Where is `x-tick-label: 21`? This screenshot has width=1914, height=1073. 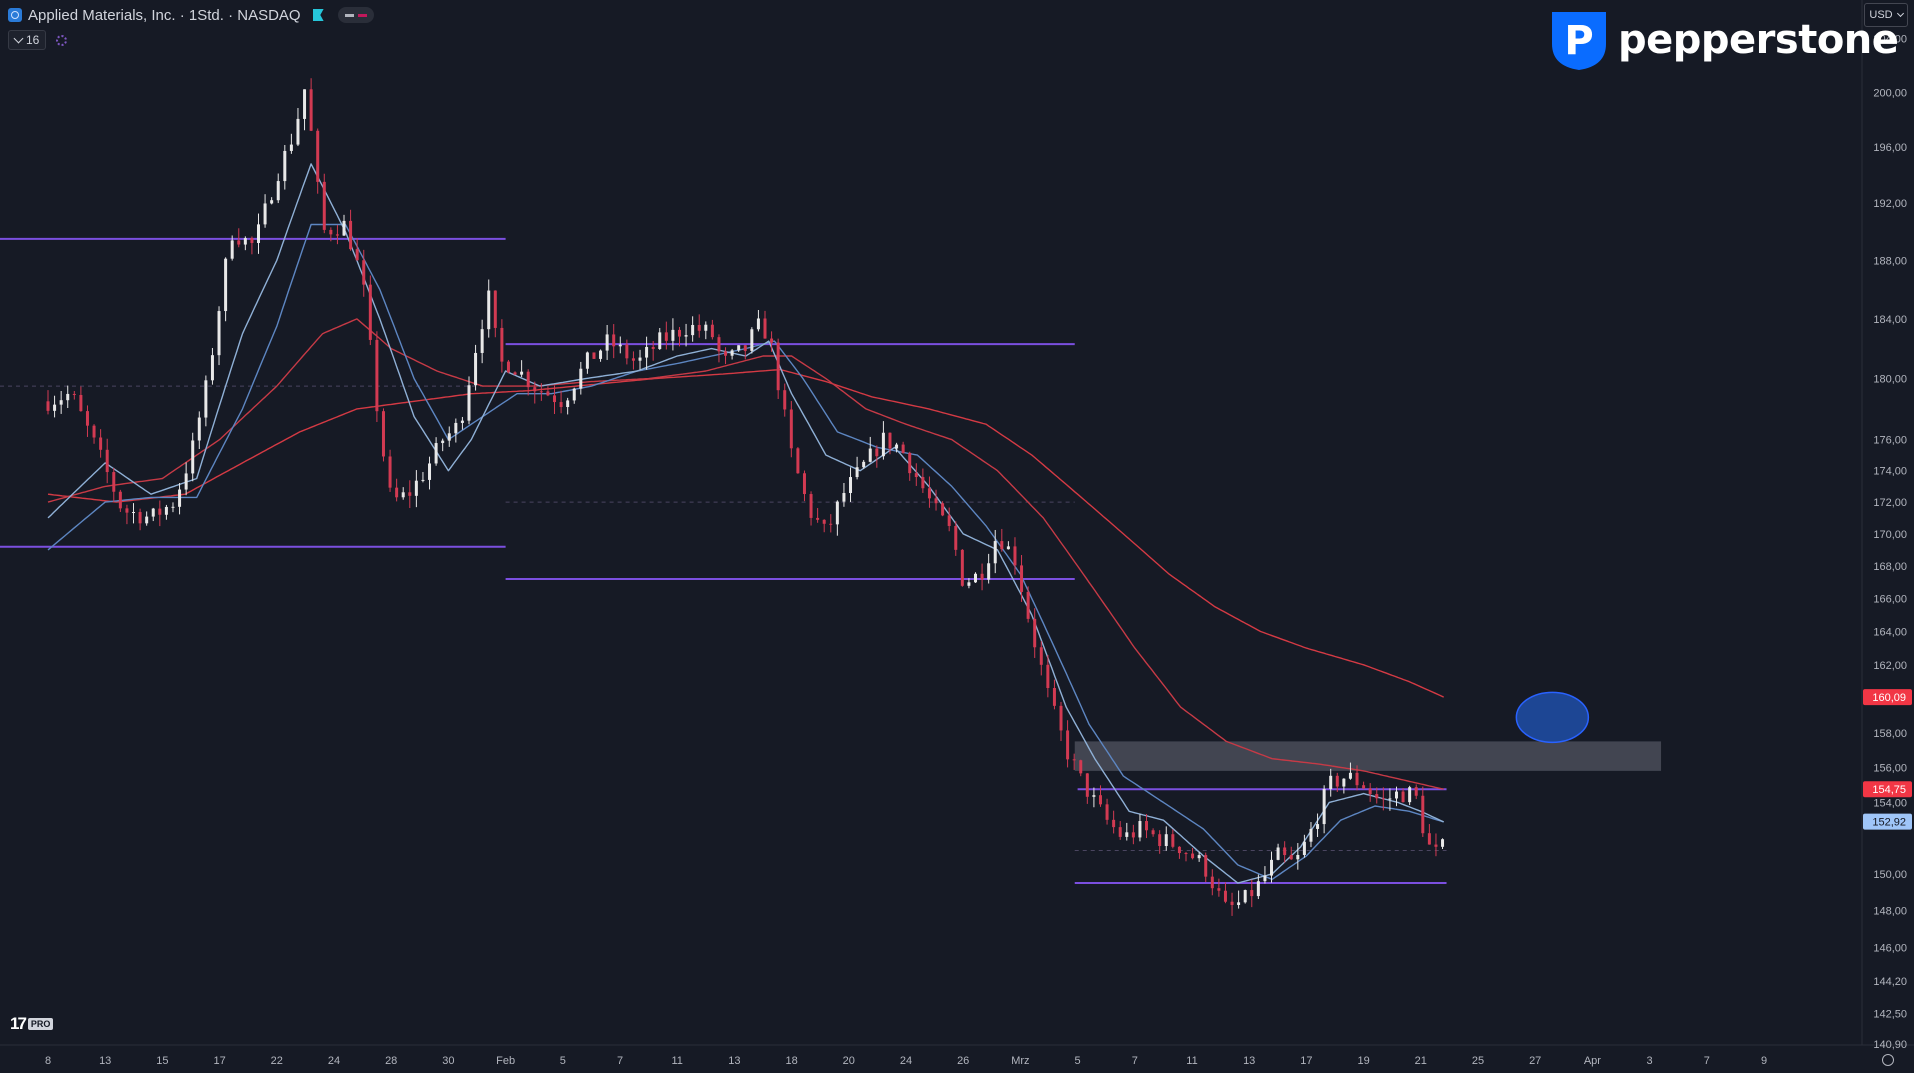
x-tick-label: 21 is located at coordinates (1421, 1061).